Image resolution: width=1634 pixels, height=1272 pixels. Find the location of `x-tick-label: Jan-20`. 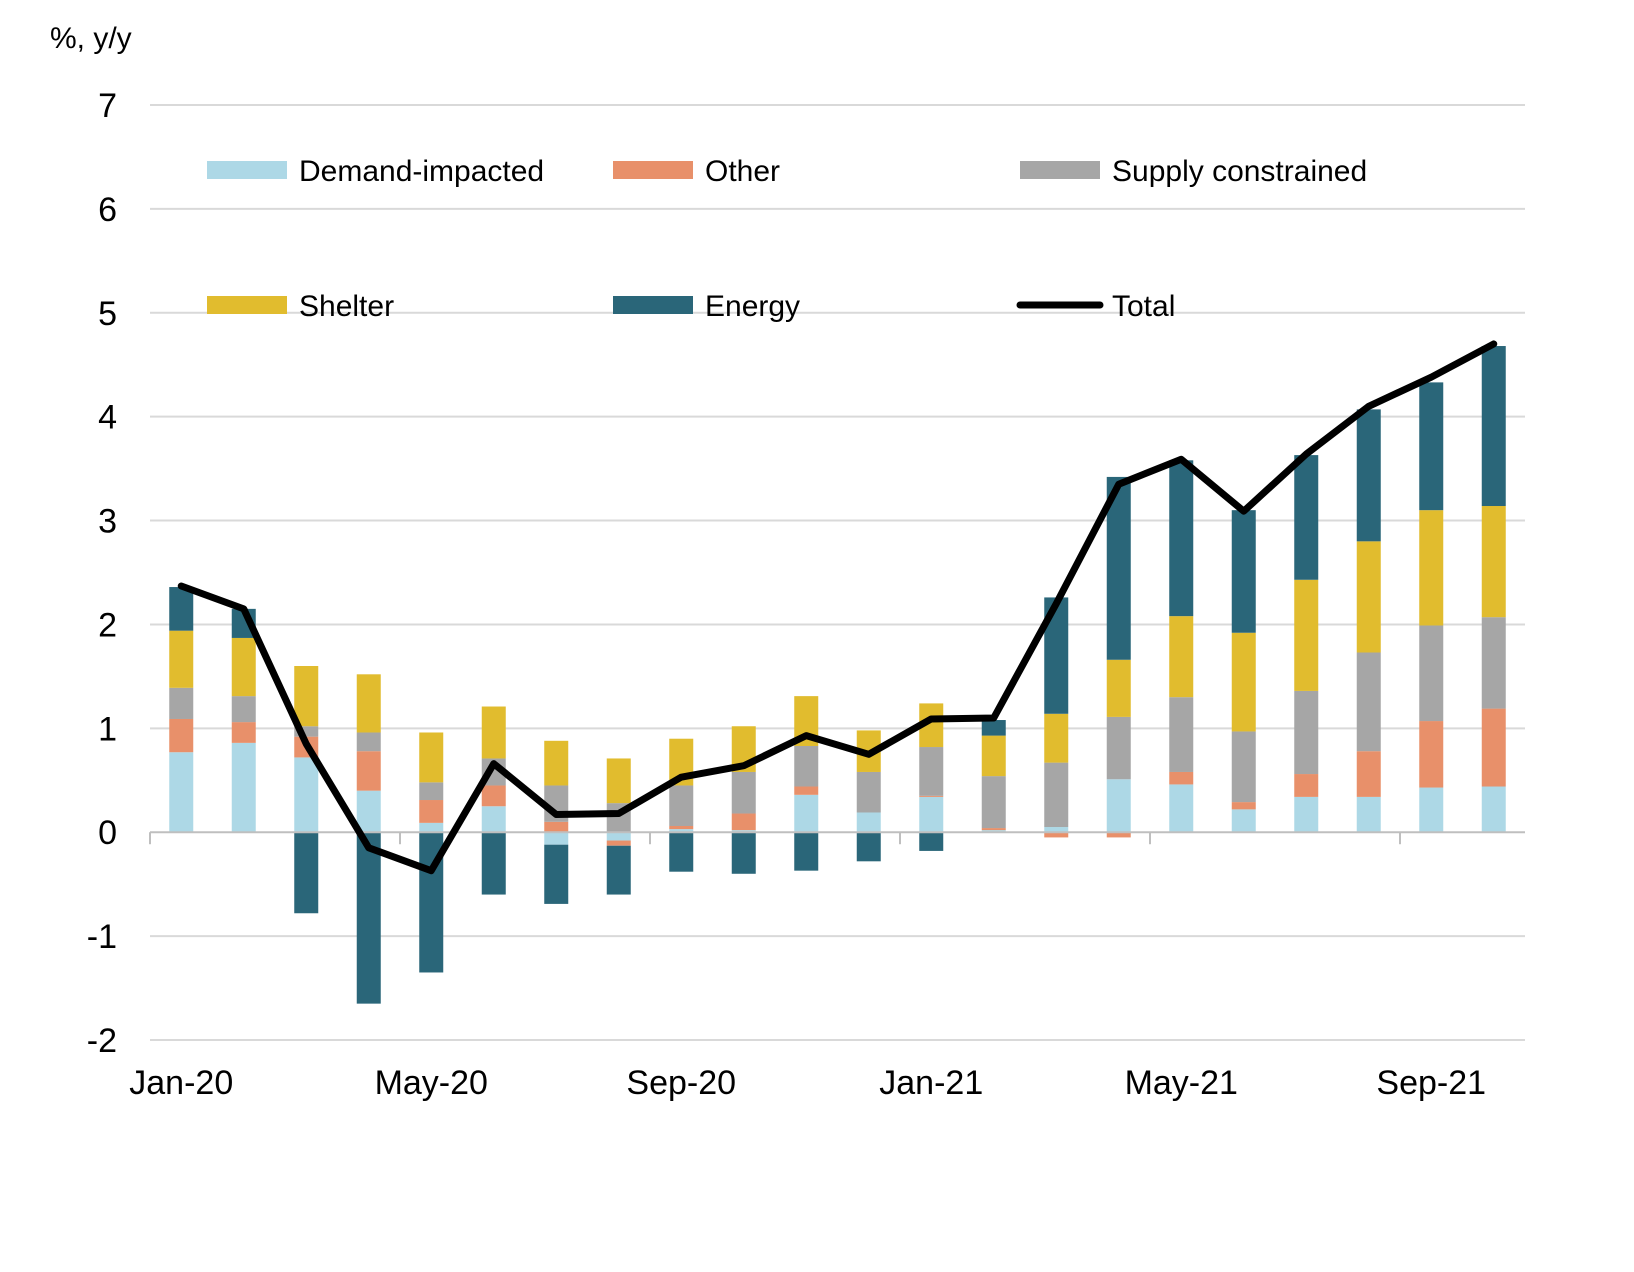

x-tick-label: Jan-20 is located at coordinates (181, 1083).